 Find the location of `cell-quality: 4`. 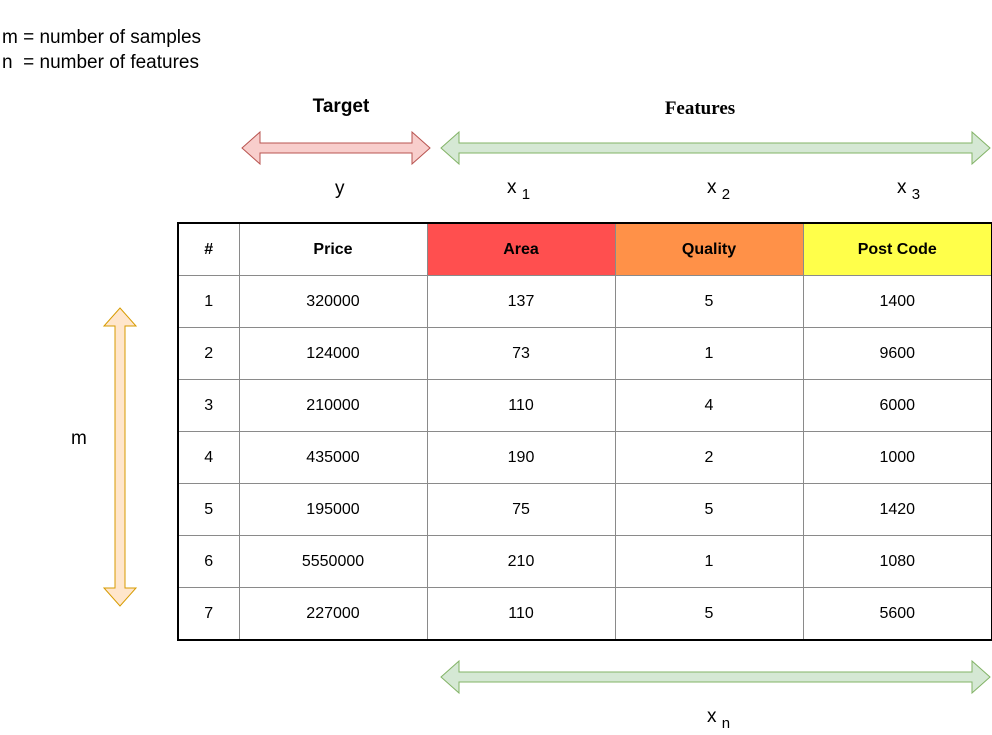

cell-quality: 4 is located at coordinates (709, 405).